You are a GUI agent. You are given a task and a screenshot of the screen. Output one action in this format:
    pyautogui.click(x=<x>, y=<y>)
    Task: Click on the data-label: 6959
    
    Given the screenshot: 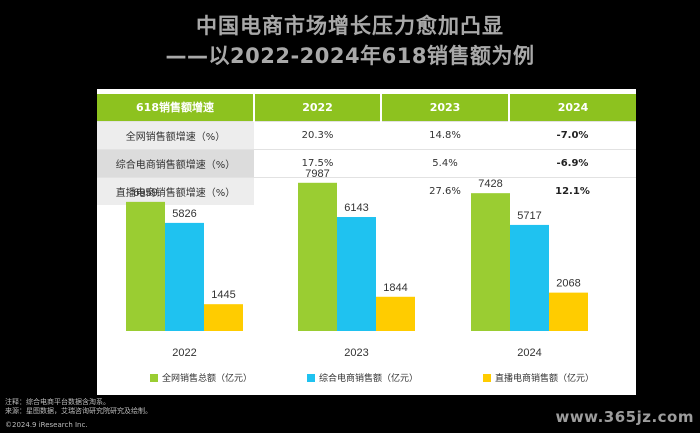 What is the action you would take?
    pyautogui.click(x=145, y=193)
    